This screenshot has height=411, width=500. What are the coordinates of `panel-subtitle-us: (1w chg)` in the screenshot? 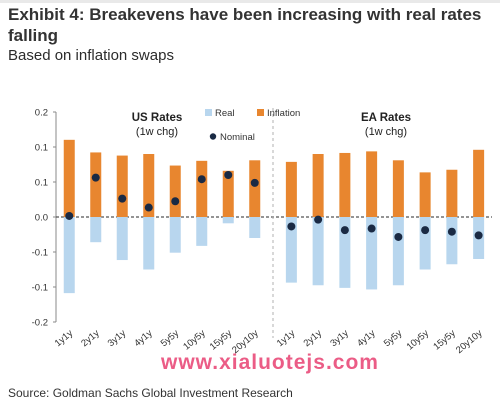 It's located at (157, 132).